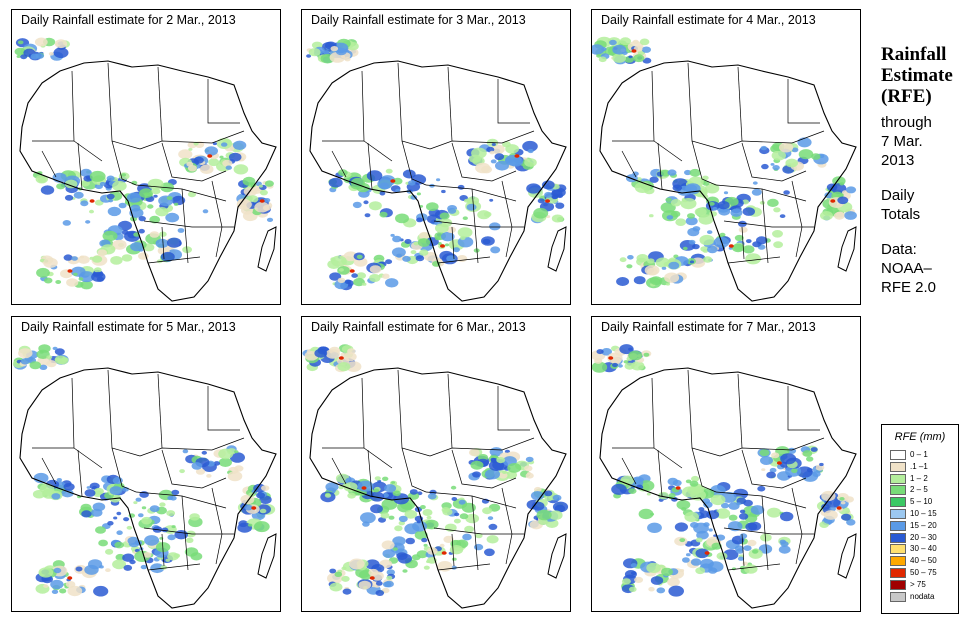  What do you see at coordinates (436, 157) in the screenshot?
I see `map-panel-2: Daily Rainfall estimate for 3 Mar., 2013` at bounding box center [436, 157].